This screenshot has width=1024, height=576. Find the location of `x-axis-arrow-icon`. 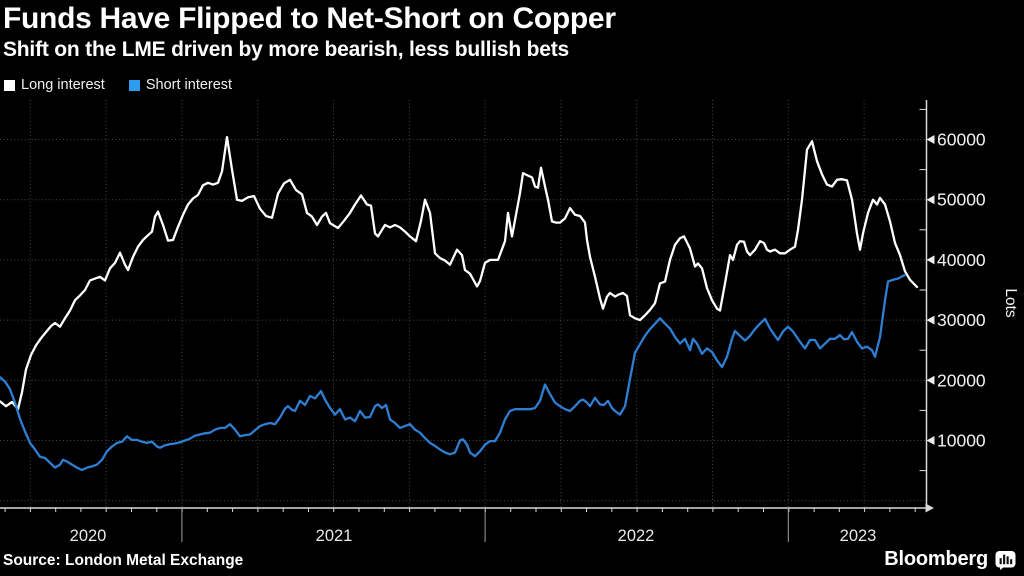

x-axis-arrow-icon is located at coordinates (929, 508).